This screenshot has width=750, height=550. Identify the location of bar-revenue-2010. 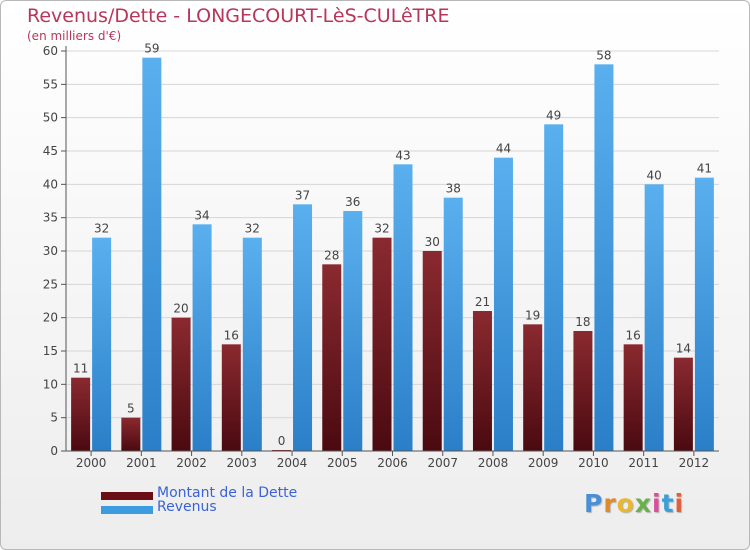
(604, 258).